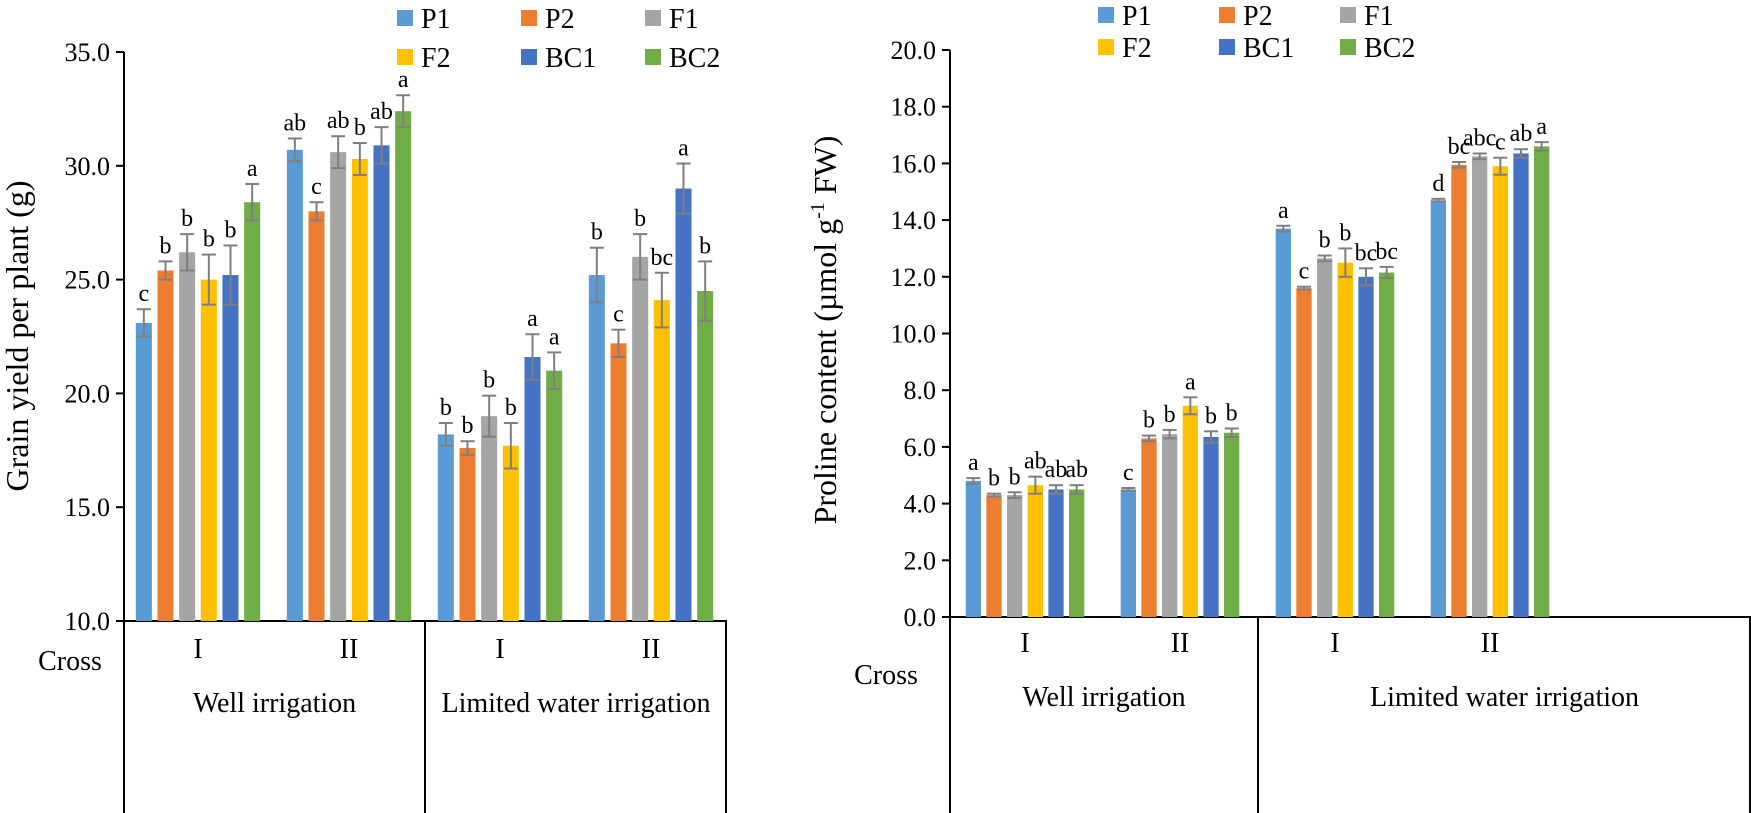  Describe the element at coordinates (88, 52) in the screenshot. I see `y-tick-label: 35.0` at that location.